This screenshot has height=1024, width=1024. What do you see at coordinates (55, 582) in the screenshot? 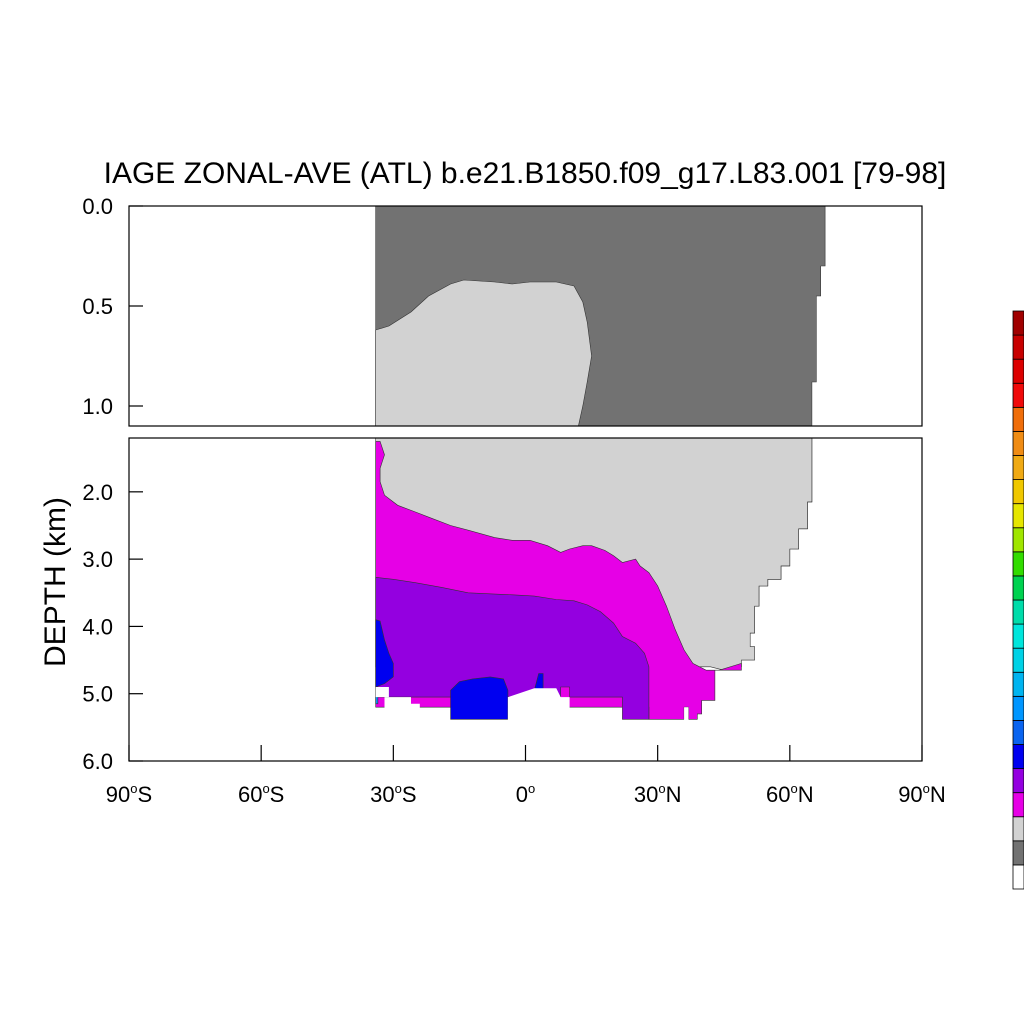
I see `y-axis-label: DEPTH (km)` at bounding box center [55, 582].